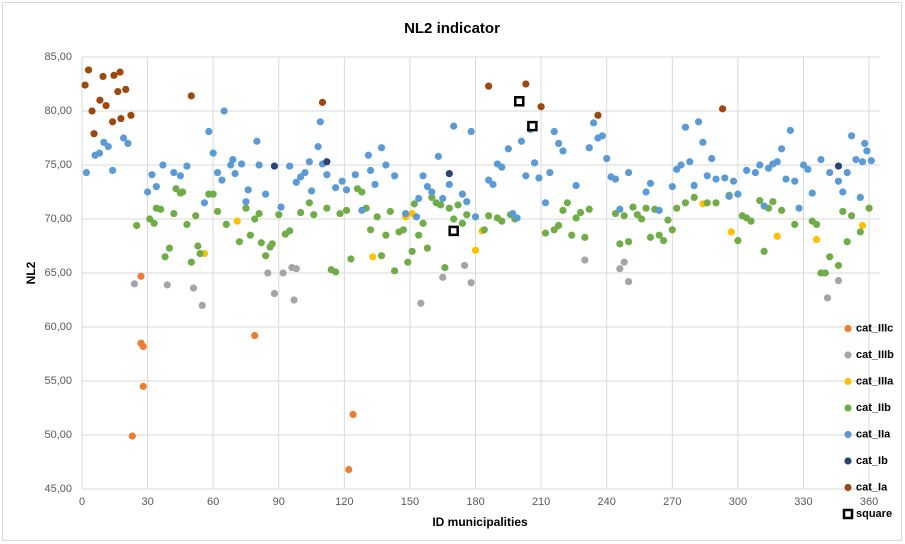  I want to click on y-tick-label: 70,00, so click(58, 219).